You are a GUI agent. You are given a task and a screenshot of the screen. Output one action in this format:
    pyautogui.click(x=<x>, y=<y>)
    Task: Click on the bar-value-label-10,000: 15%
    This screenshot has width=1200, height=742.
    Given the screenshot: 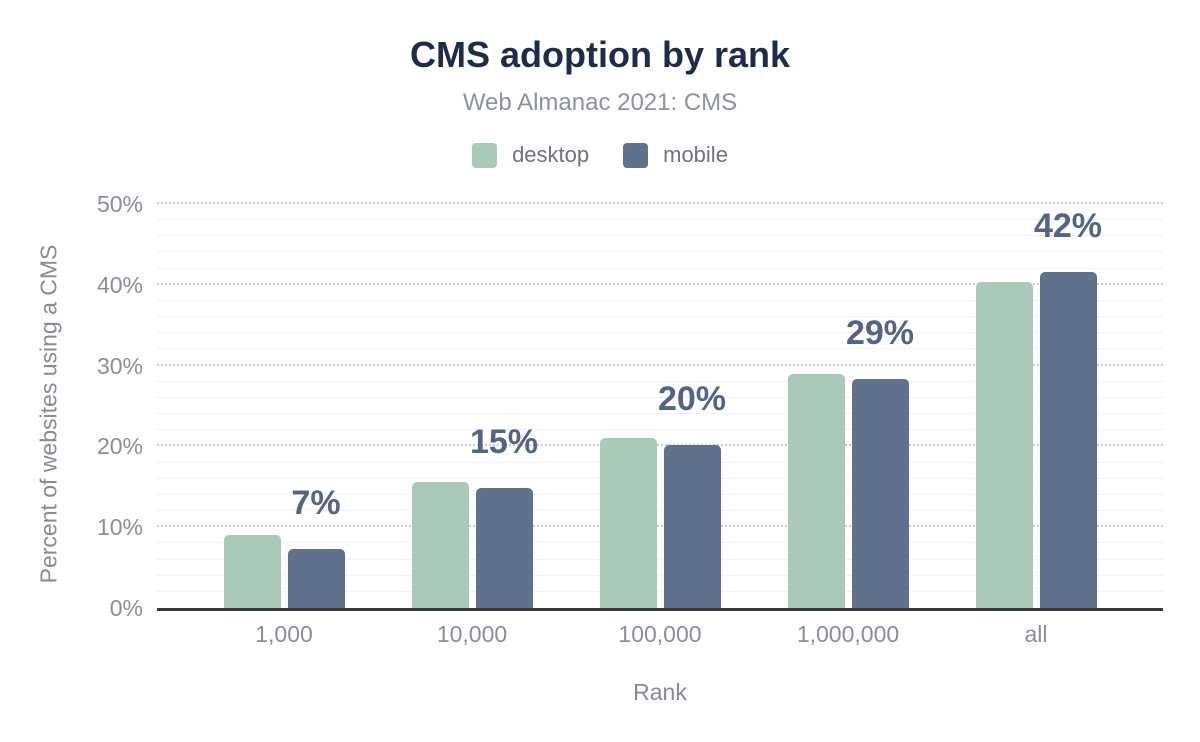 What is the action you would take?
    pyautogui.click(x=504, y=441)
    